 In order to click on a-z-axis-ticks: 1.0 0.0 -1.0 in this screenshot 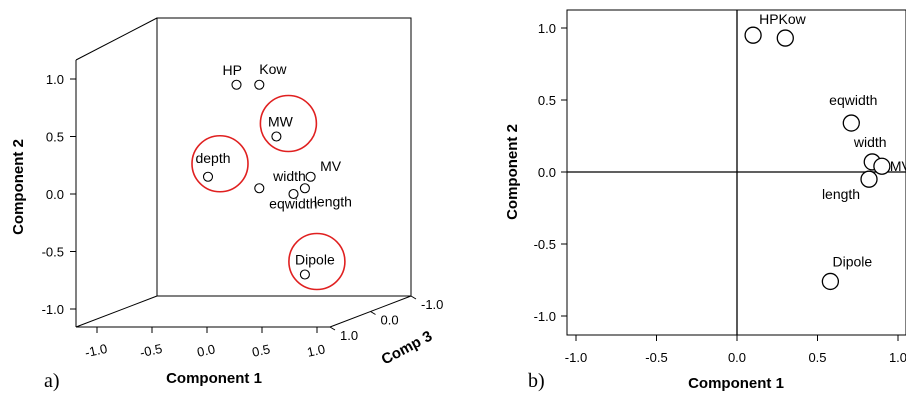, I will do `click(386, 319)`.